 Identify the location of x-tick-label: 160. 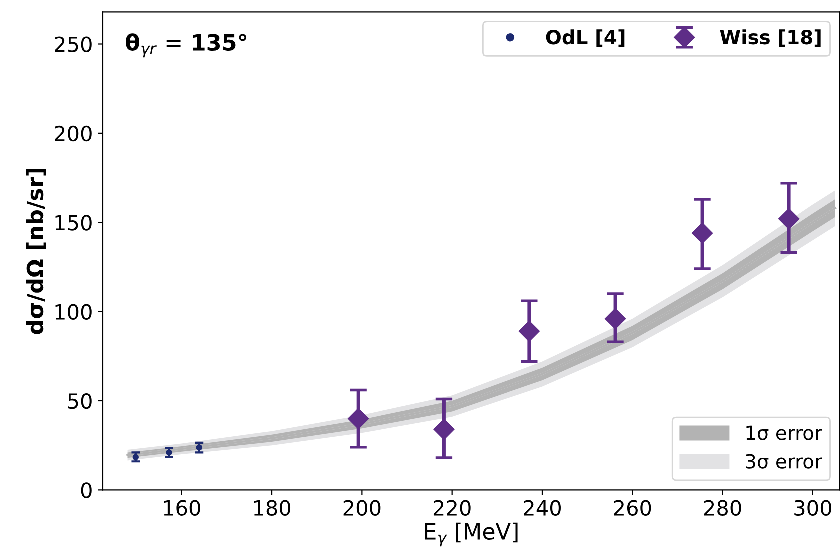
(182, 508).